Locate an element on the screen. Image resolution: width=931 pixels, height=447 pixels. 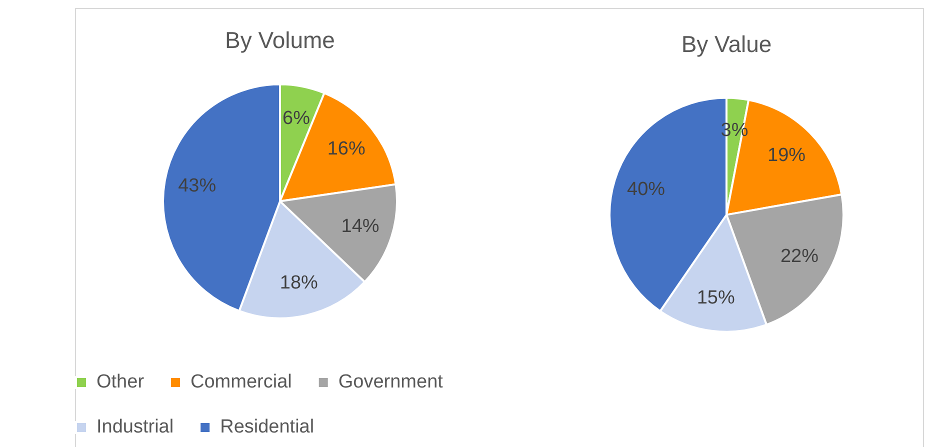
legend-label: Commercial is located at coordinates (241, 382).